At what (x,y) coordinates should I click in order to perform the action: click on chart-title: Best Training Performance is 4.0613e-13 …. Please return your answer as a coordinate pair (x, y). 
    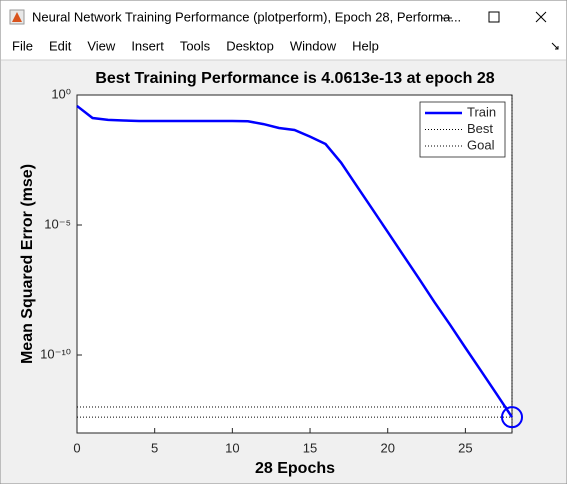
    Looking at the image, I should click on (294, 78).